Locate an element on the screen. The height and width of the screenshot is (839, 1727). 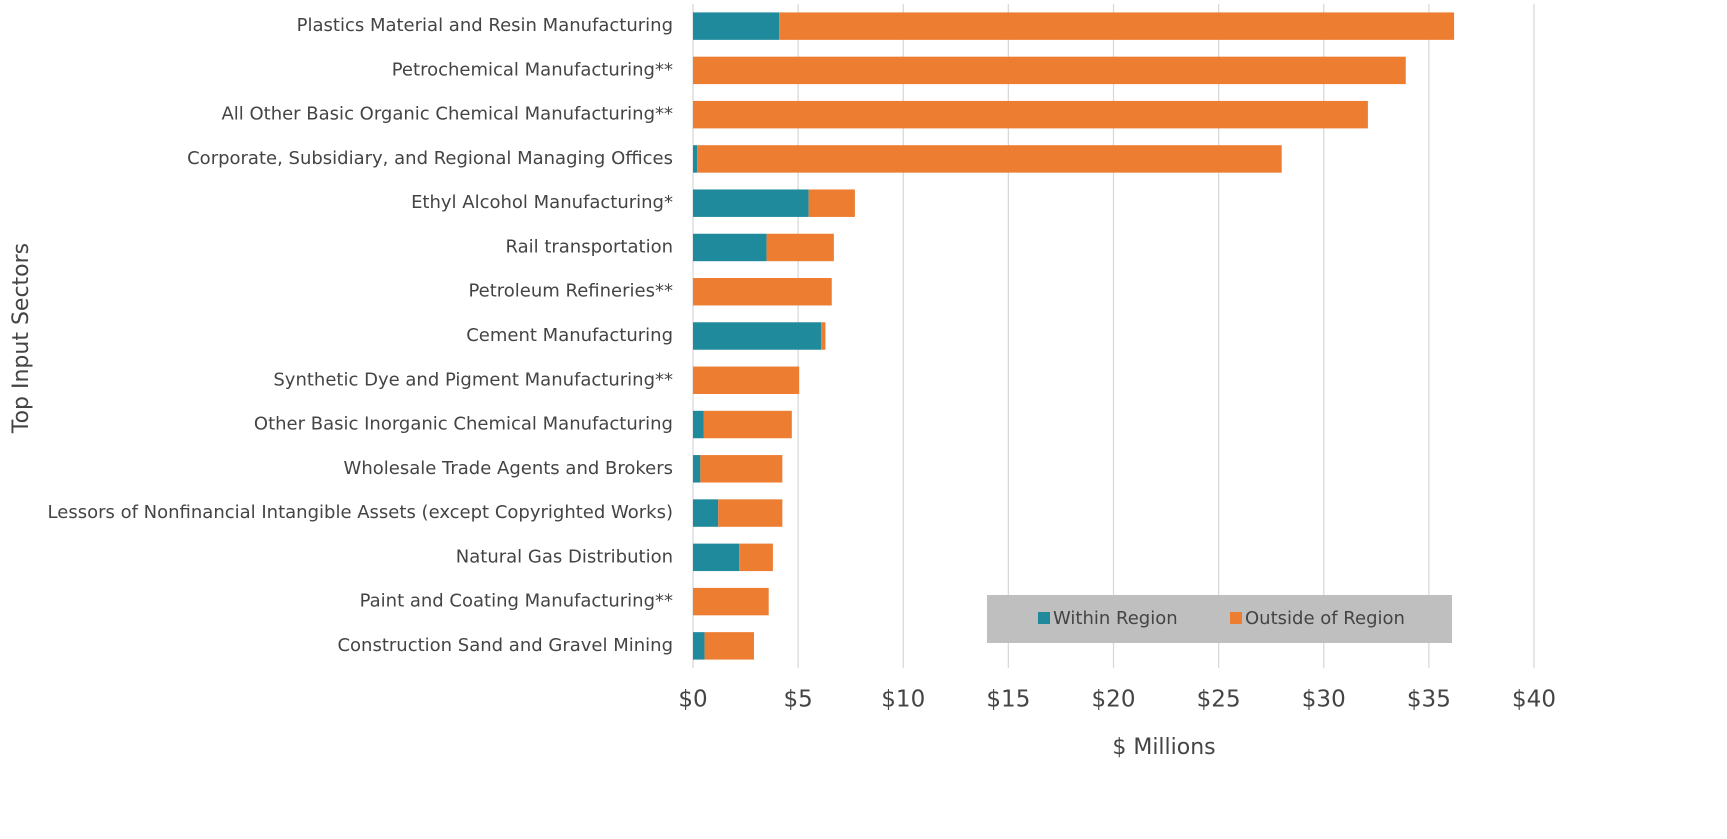
y-tick-label: Paint and Coating Manufacturing** is located at coordinates (516, 601).